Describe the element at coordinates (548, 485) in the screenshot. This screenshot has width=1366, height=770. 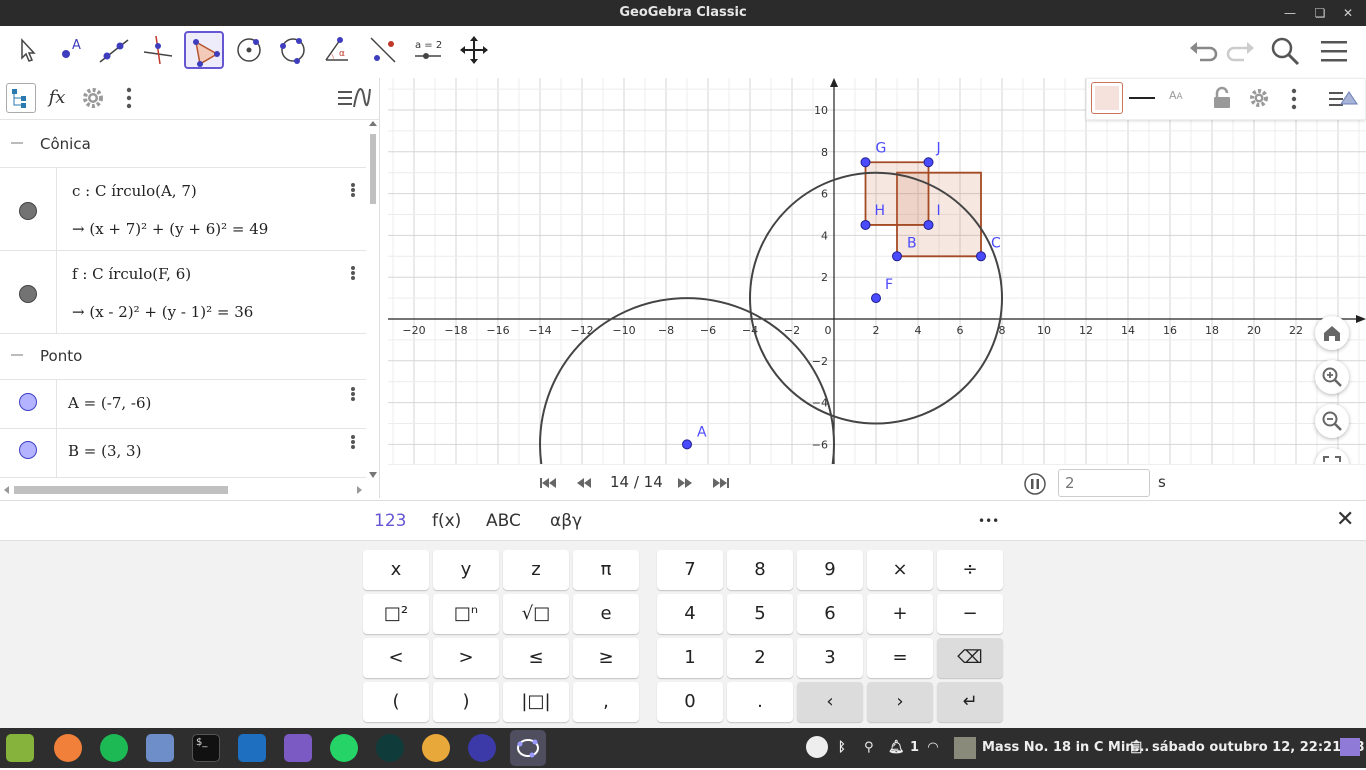
I see `first-step-icon` at that location.